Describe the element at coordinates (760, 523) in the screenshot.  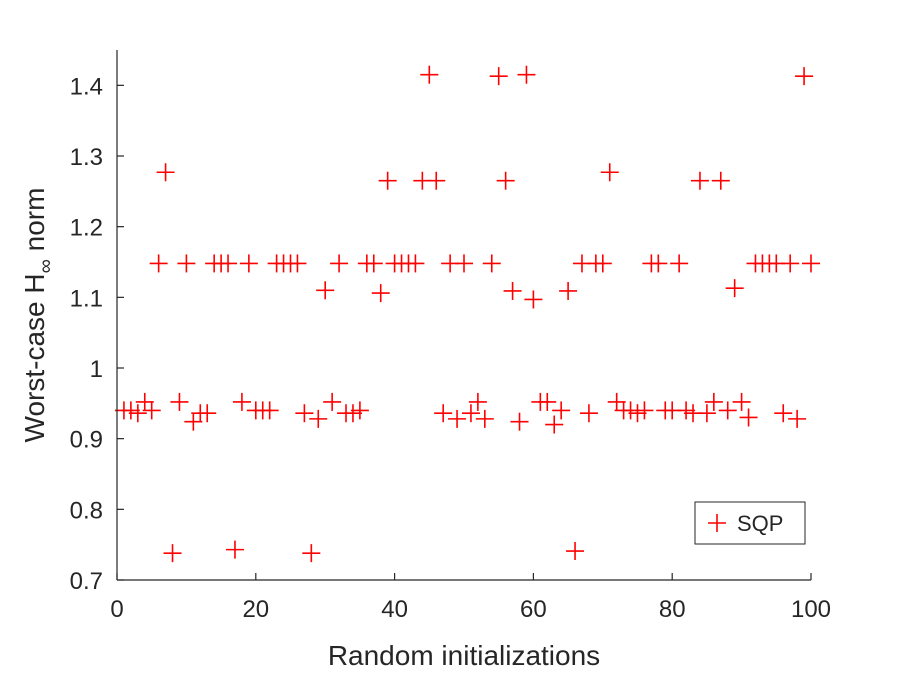
I see `legend-label-sqp: SQP` at that location.